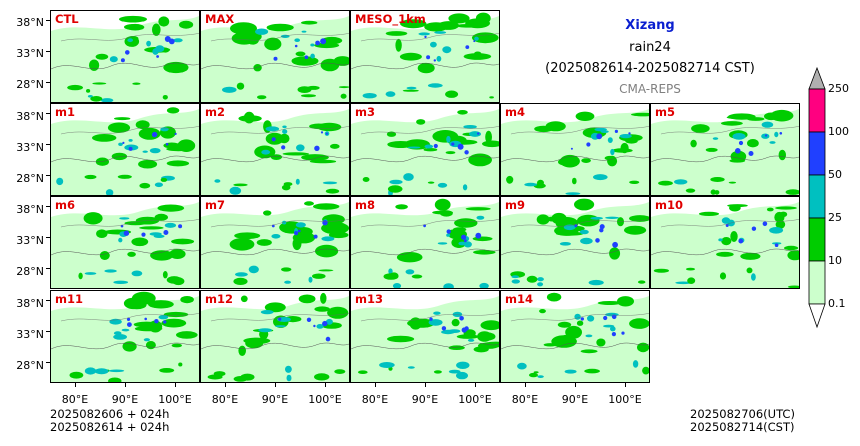 The image size is (860, 446). Describe the element at coordinates (375, 399) in the screenshot. I see `lon-label: 80°E` at that location.